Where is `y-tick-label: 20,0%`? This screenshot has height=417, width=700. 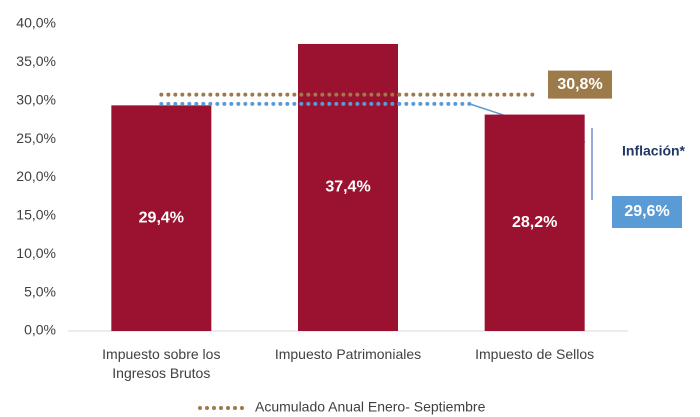 y-tick-label: 20,0% is located at coordinates (36, 176).